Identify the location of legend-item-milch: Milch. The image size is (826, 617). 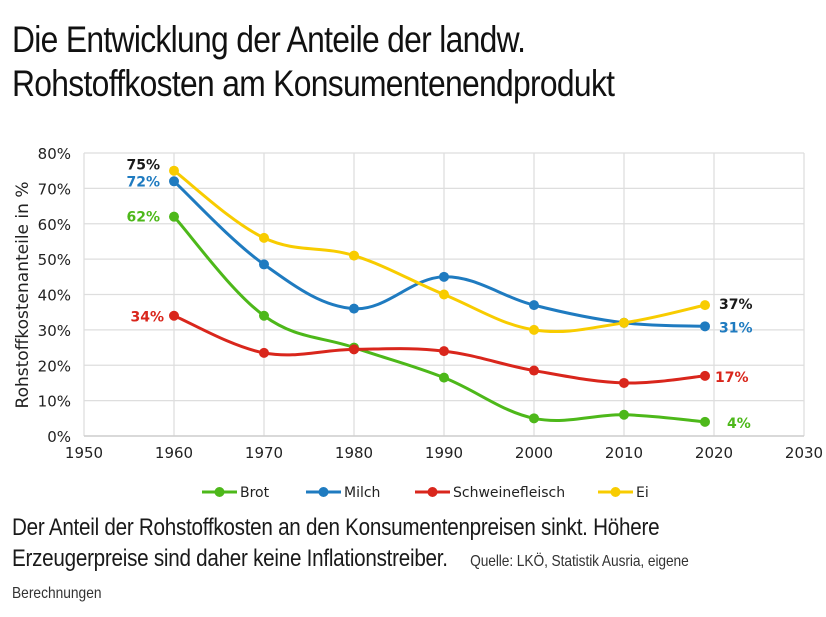
(343, 493).